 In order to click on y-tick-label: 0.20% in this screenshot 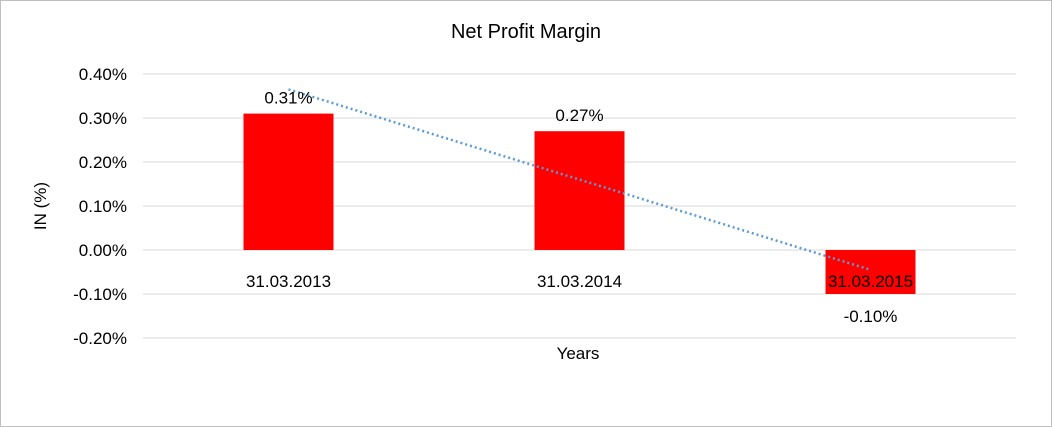, I will do `click(103, 162)`.